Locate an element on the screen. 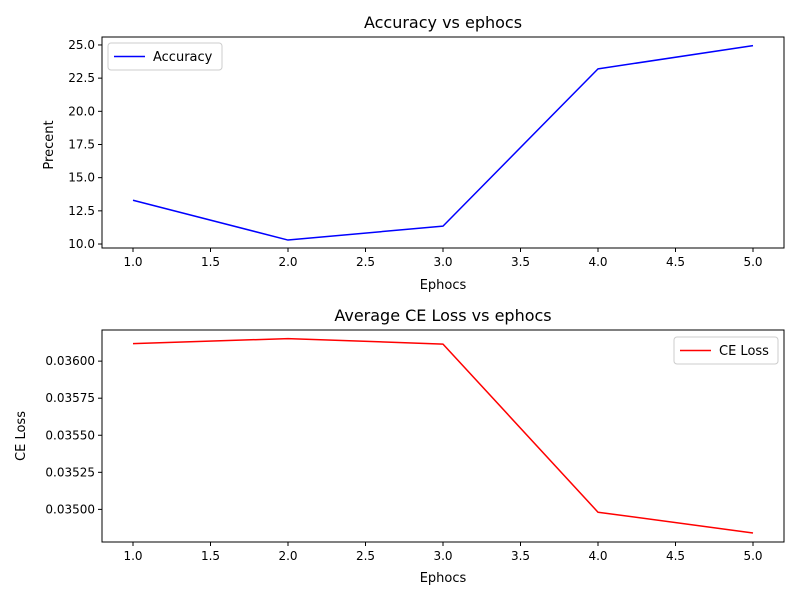  legend: Accuracy is located at coordinates (165, 56).